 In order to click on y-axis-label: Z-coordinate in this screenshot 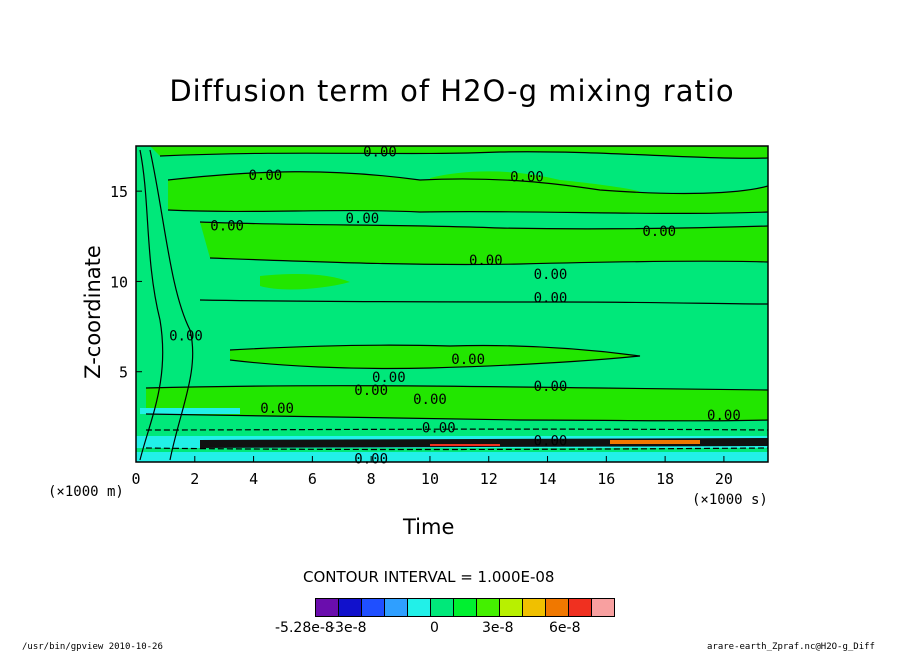, I will do `click(93, 312)`.